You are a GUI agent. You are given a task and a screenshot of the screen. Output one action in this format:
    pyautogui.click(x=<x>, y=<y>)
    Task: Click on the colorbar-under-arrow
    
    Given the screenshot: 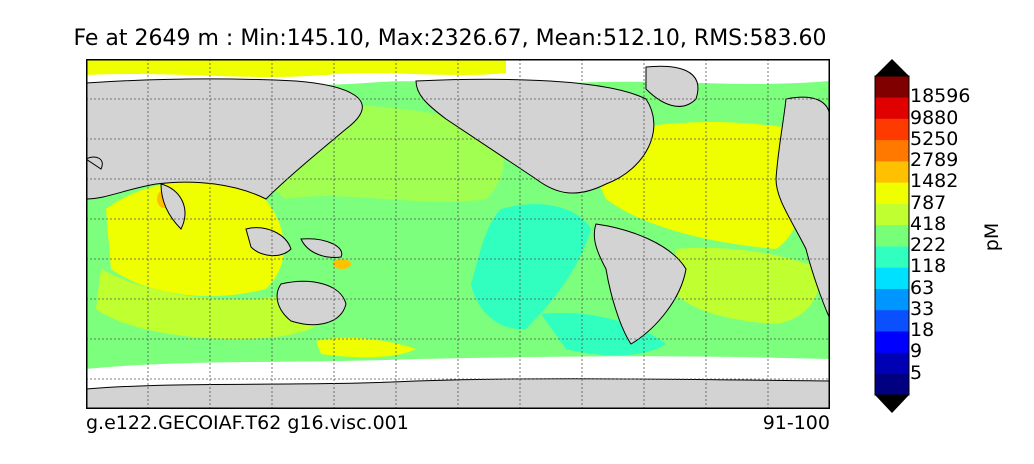 What is the action you would take?
    pyautogui.click(x=892, y=404)
    